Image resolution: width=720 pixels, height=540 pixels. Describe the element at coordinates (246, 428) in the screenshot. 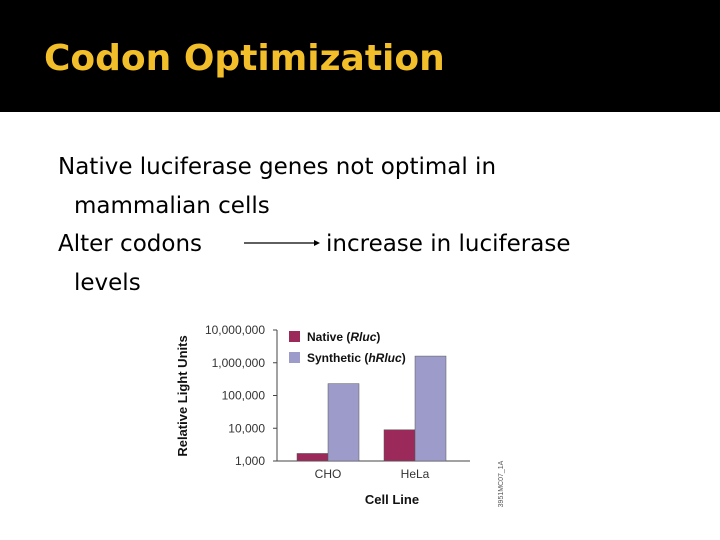

I see `y-tick-label: 10,000` at that location.